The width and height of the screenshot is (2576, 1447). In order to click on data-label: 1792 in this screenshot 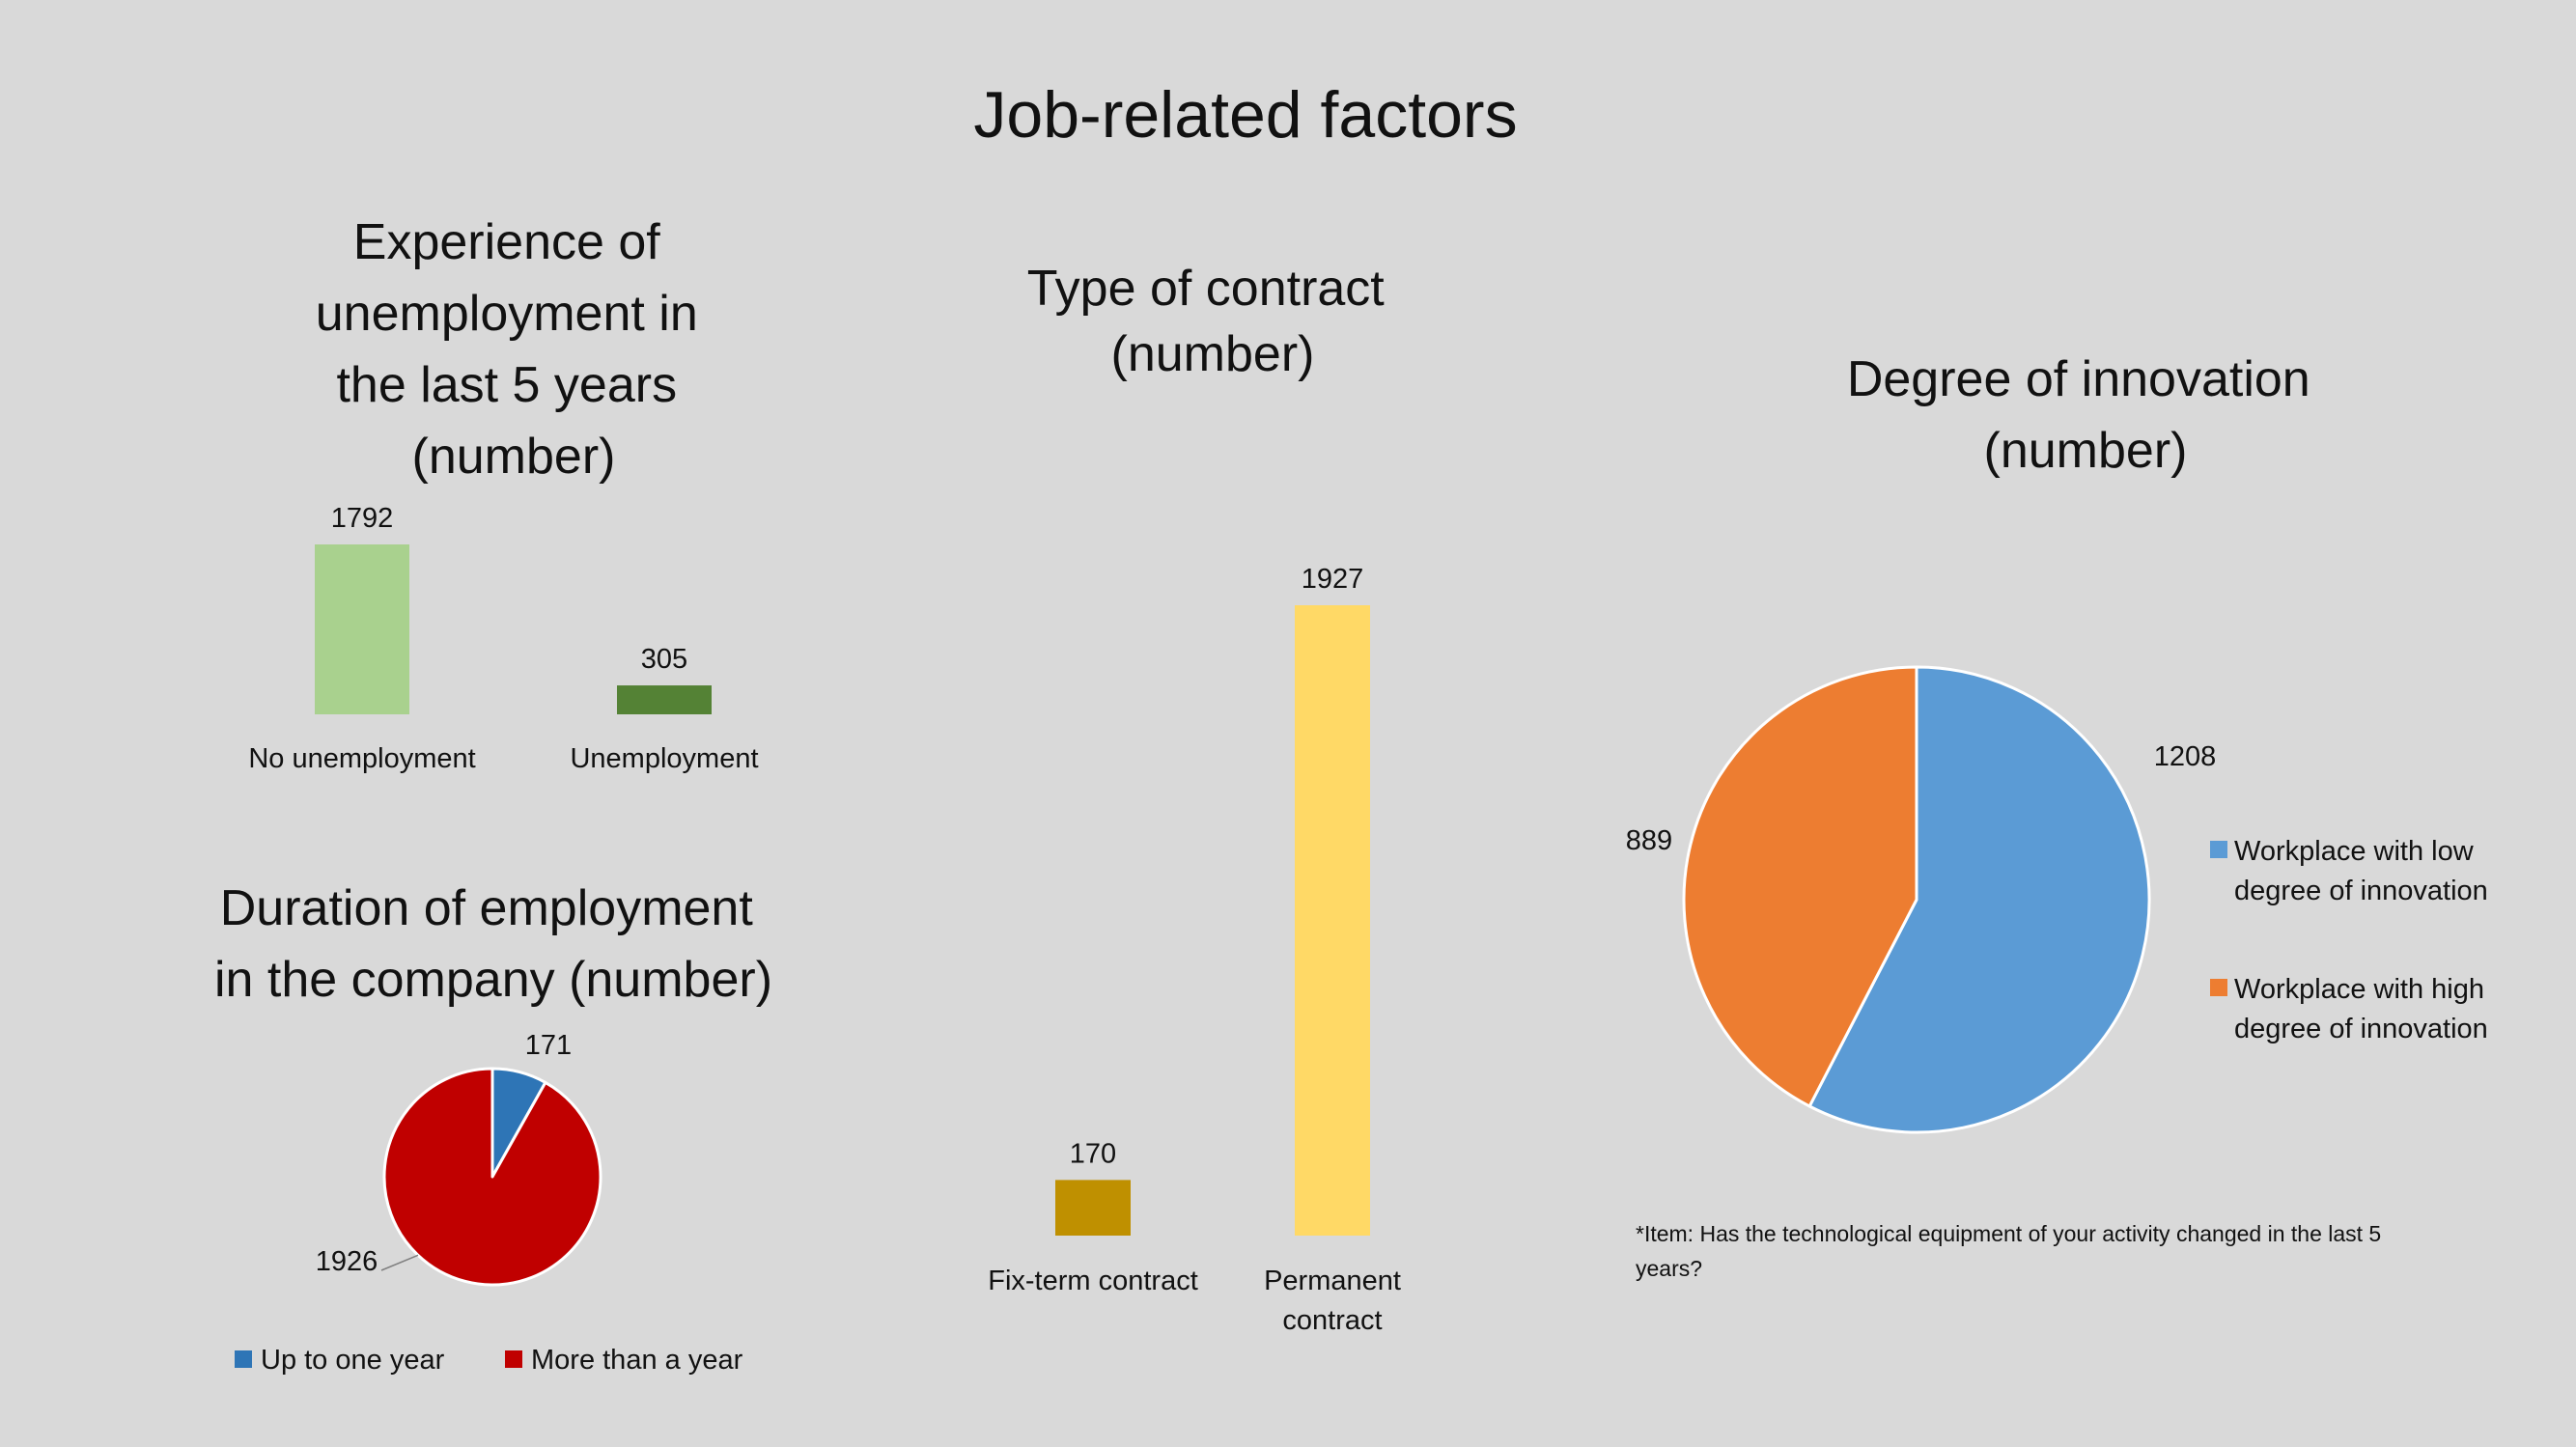, I will do `click(363, 519)`.